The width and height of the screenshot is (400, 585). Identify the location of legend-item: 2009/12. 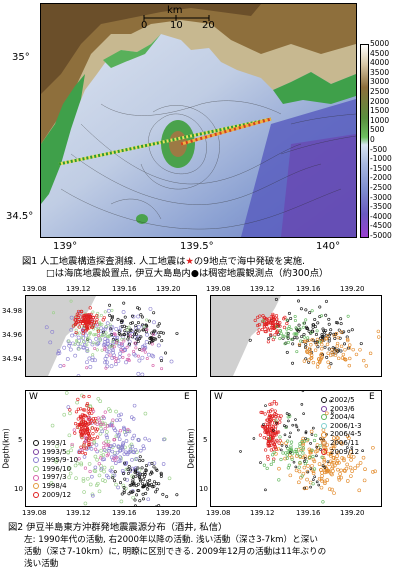
(55, 495).